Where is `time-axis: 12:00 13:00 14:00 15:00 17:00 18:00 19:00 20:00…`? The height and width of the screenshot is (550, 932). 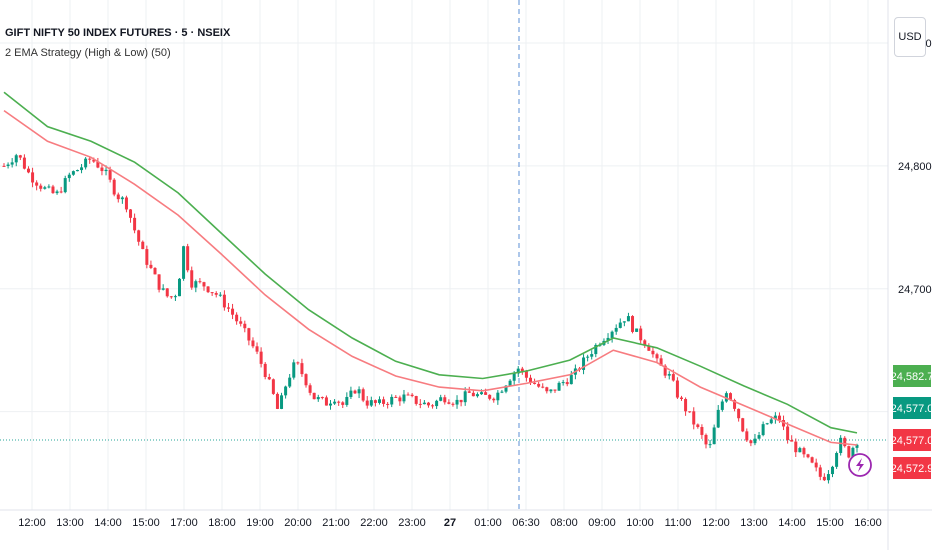
time-axis: 12:00 13:00 14:00 15:00 17:00 18:00 19:00 20:00… is located at coordinates (466, 519).